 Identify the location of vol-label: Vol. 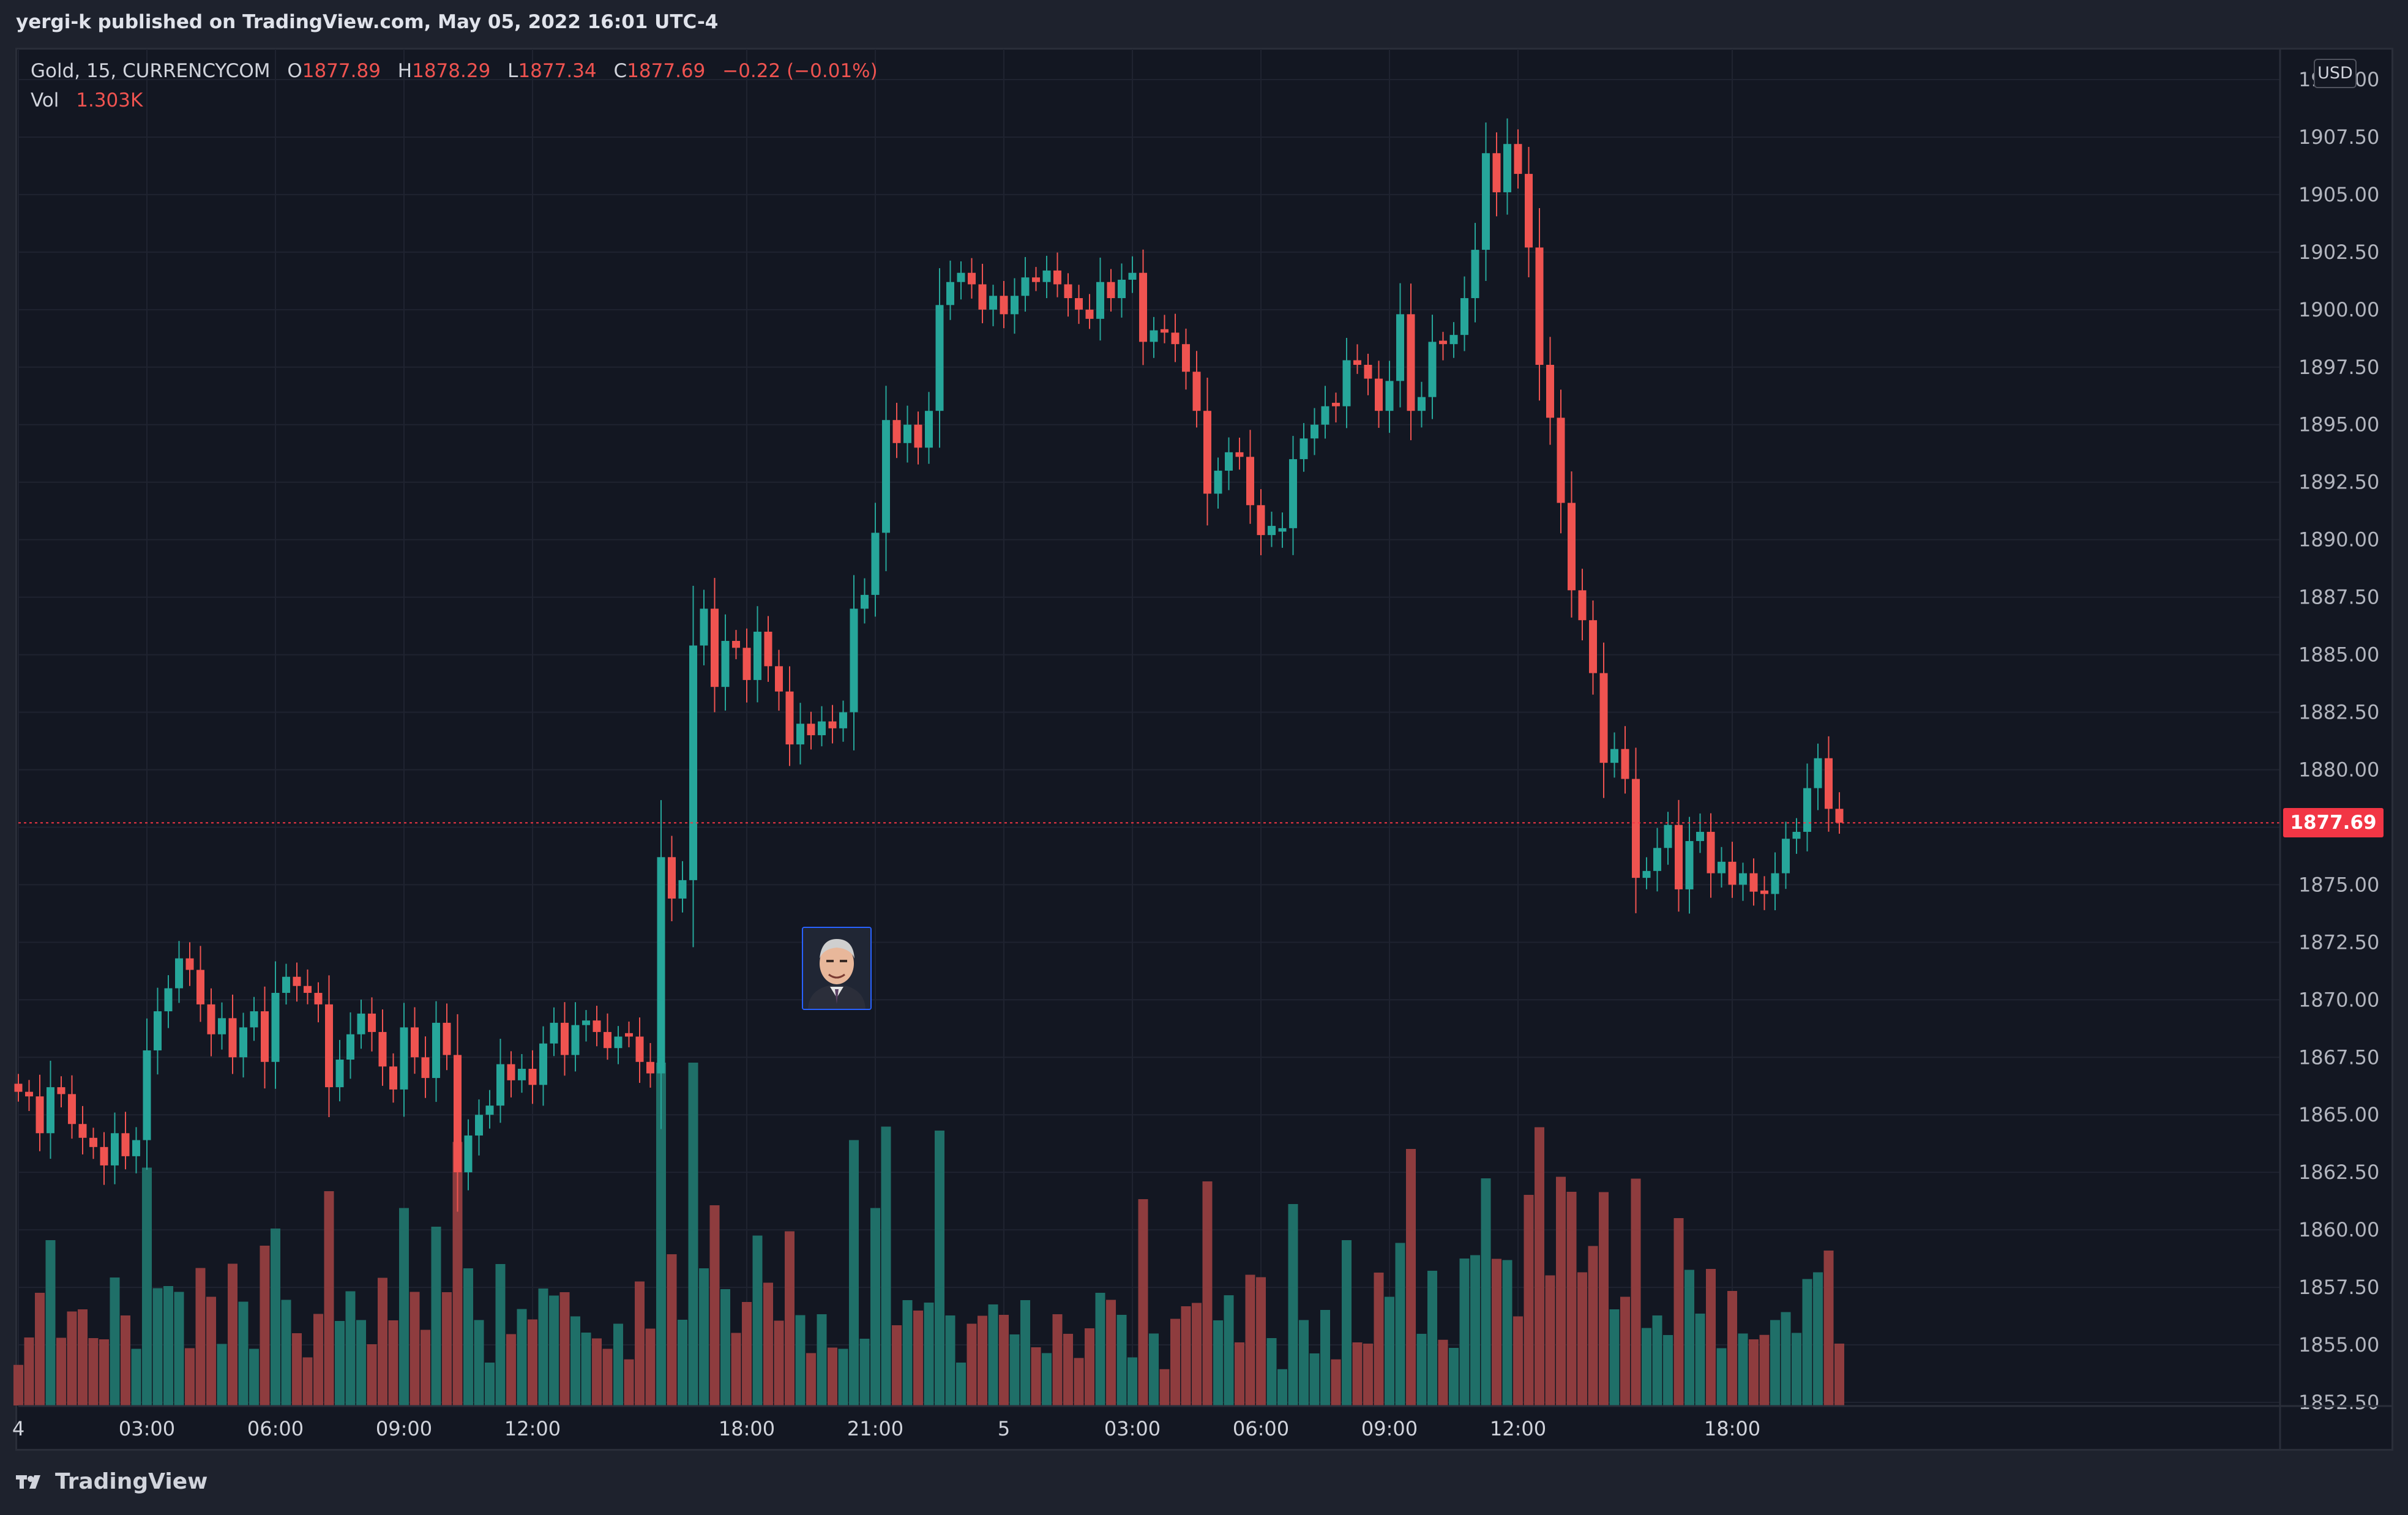
(45, 100).